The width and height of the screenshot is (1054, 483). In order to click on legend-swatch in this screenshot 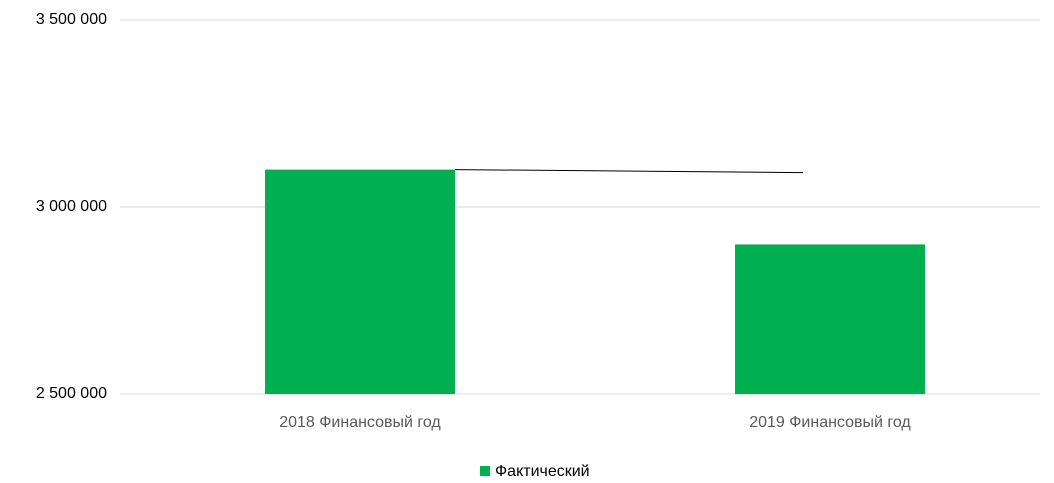, I will do `click(485, 471)`.